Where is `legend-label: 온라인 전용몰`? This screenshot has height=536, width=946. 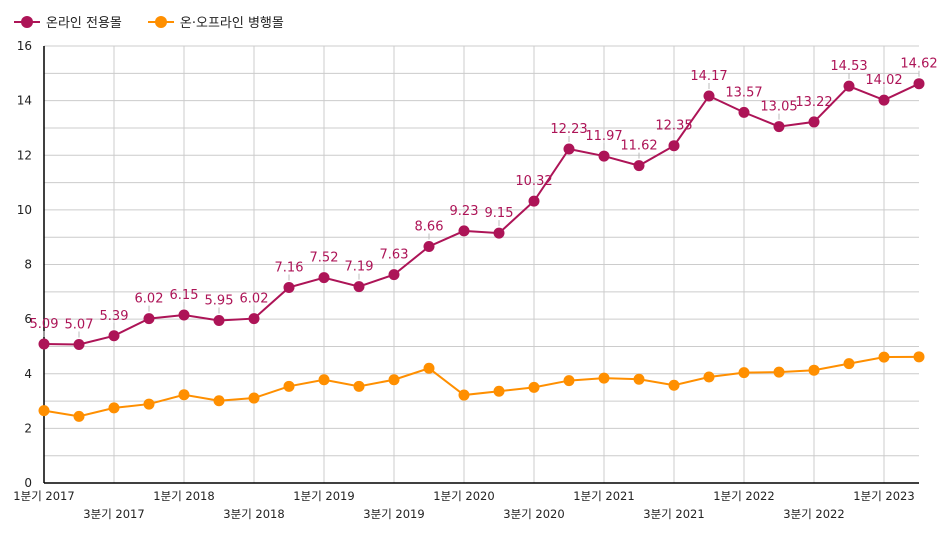
legend-label: 온라인 전용몰 is located at coordinates (84, 23).